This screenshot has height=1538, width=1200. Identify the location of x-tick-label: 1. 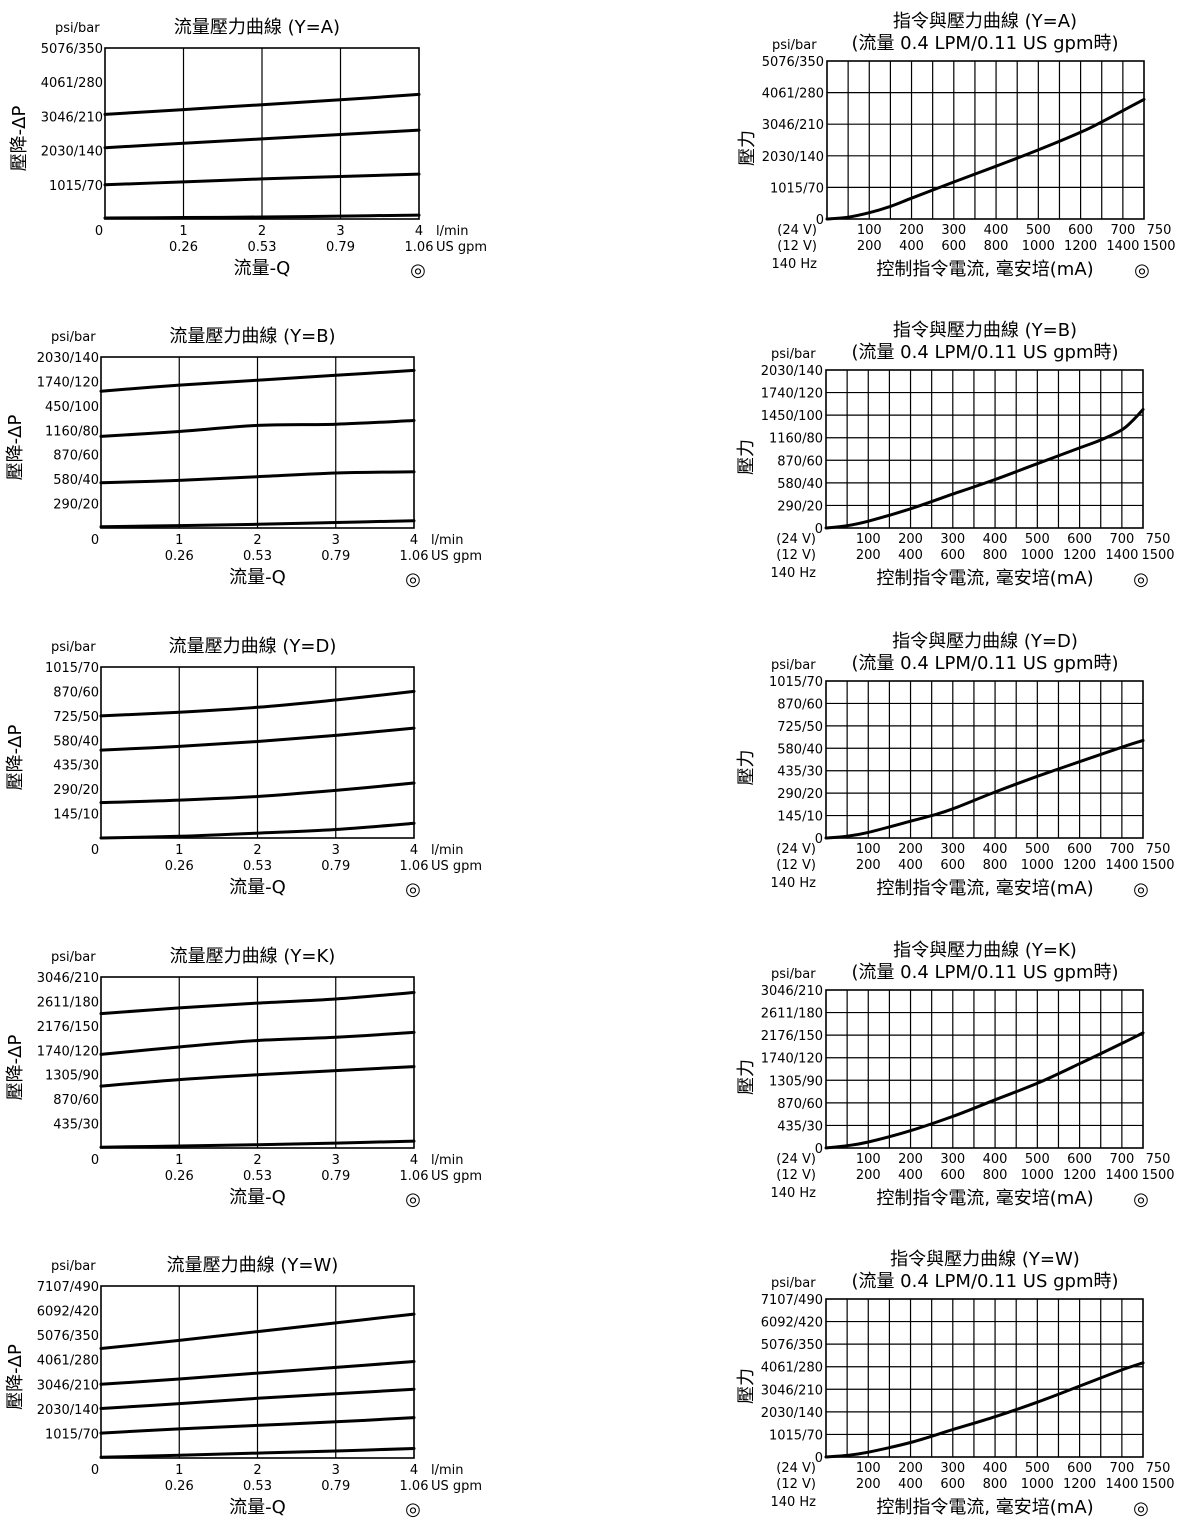
(179, 850).